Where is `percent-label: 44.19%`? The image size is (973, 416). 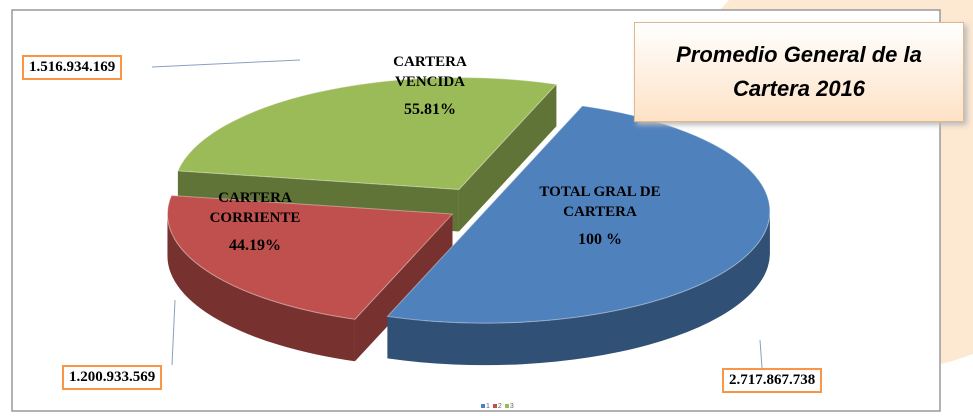 percent-label: 44.19% is located at coordinates (255, 245).